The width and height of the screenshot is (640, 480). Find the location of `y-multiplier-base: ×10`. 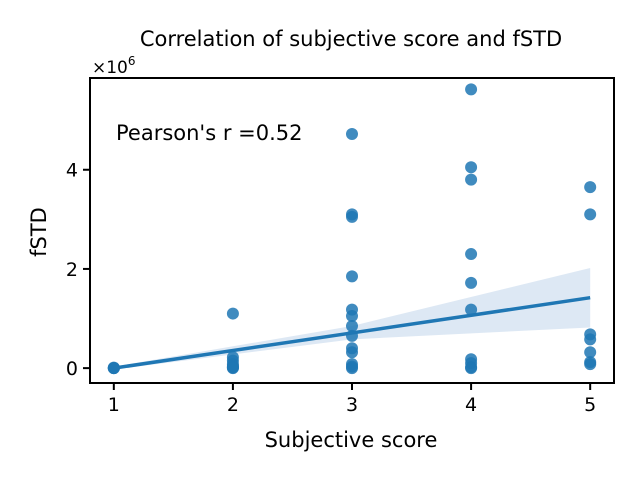

y-multiplier-base: ×10 is located at coordinates (110, 68).